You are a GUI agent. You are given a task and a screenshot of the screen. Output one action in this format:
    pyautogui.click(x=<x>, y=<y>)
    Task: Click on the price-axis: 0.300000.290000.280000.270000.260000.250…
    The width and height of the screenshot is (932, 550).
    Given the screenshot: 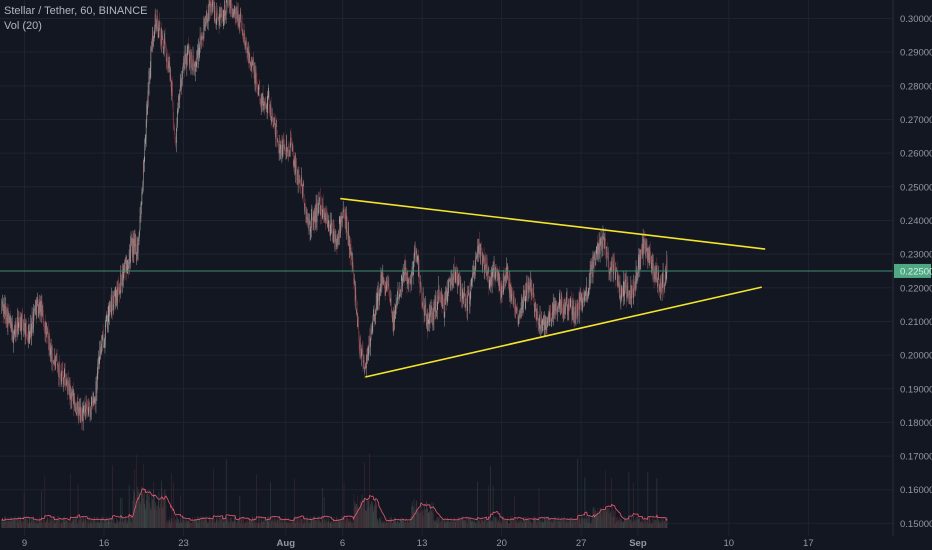 What is the action you would take?
    pyautogui.click(x=912, y=275)
    